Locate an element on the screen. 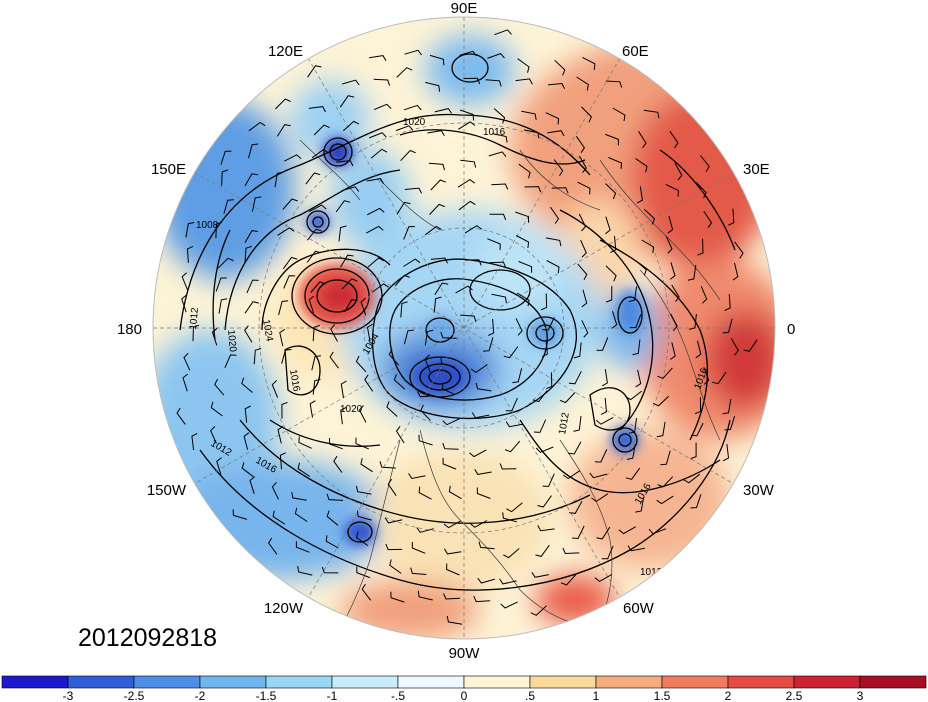 This screenshot has height=702, width=928. colorbar-tick-label: 1 is located at coordinates (596, 695).